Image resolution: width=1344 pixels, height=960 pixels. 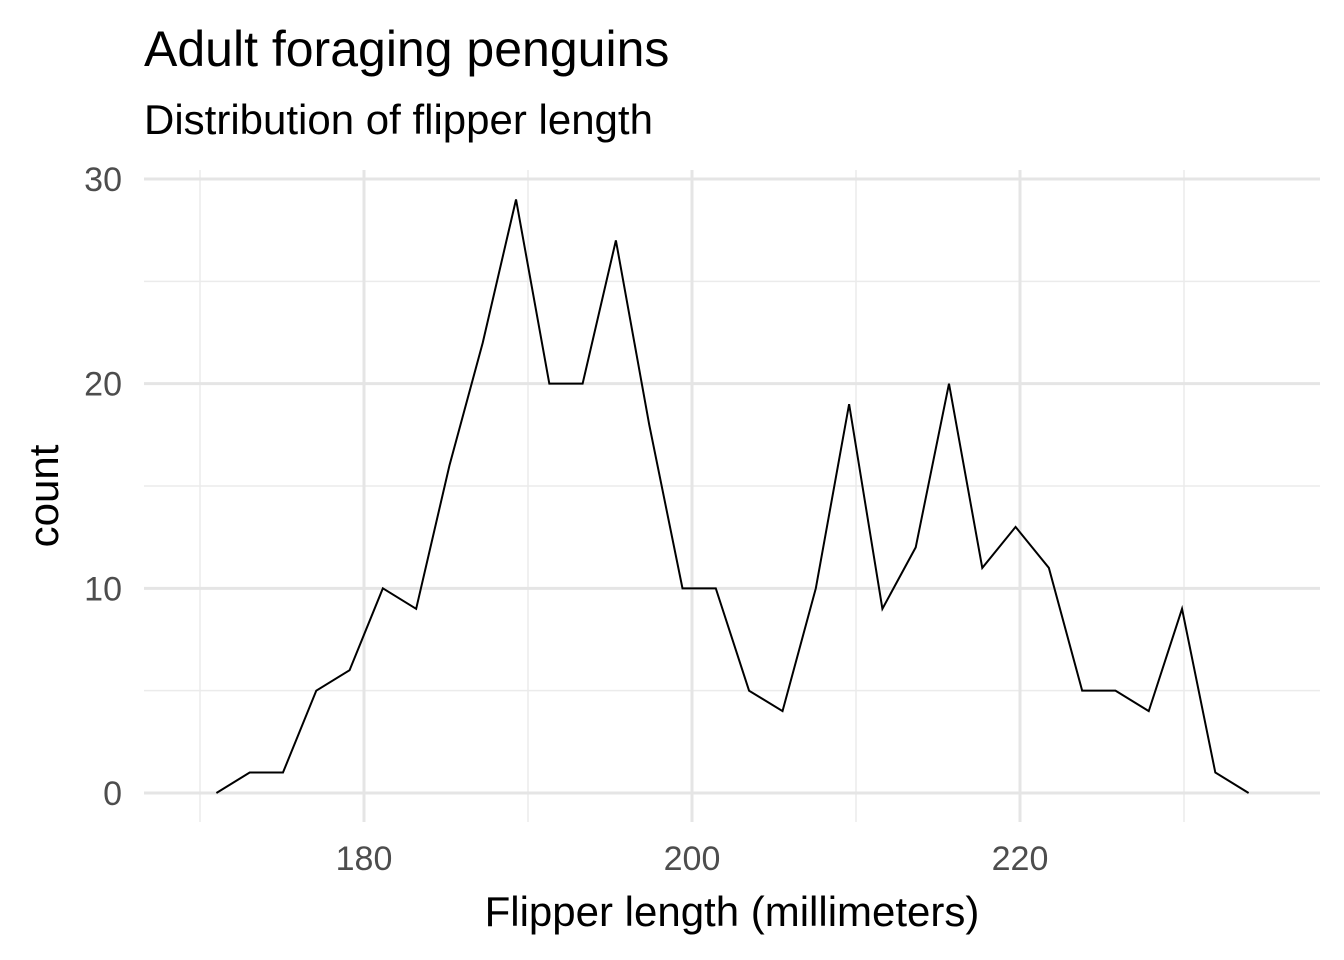 What do you see at coordinates (103, 385) in the screenshot?
I see `y-tick-label: 20` at bounding box center [103, 385].